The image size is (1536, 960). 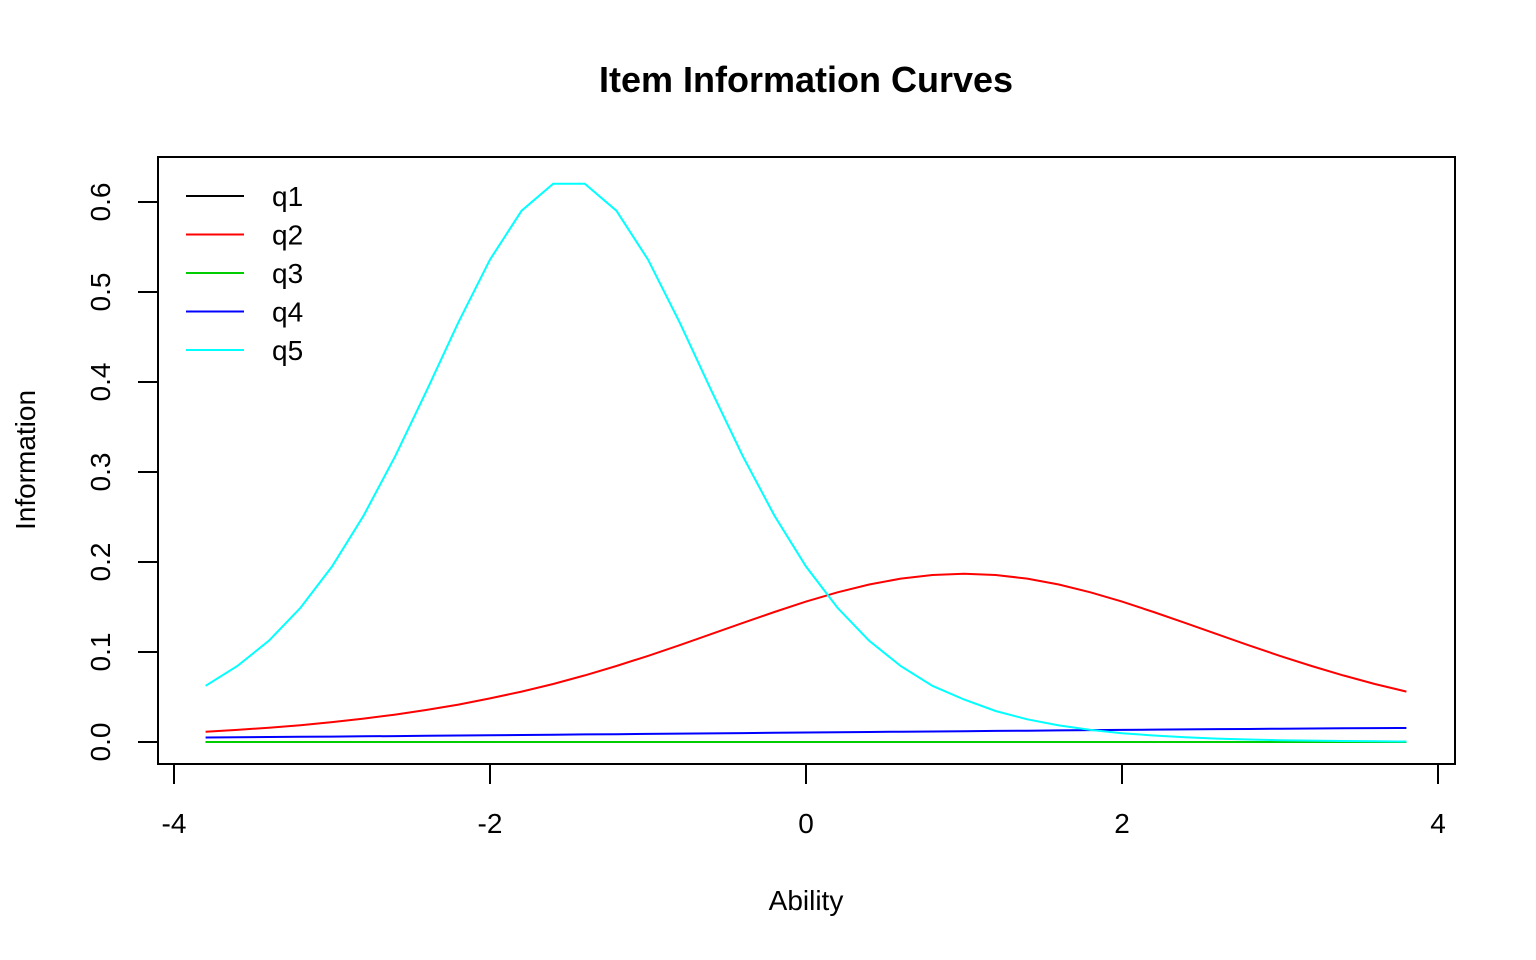 What do you see at coordinates (100, 202) in the screenshot?
I see `y-tick-label: 0.6` at bounding box center [100, 202].